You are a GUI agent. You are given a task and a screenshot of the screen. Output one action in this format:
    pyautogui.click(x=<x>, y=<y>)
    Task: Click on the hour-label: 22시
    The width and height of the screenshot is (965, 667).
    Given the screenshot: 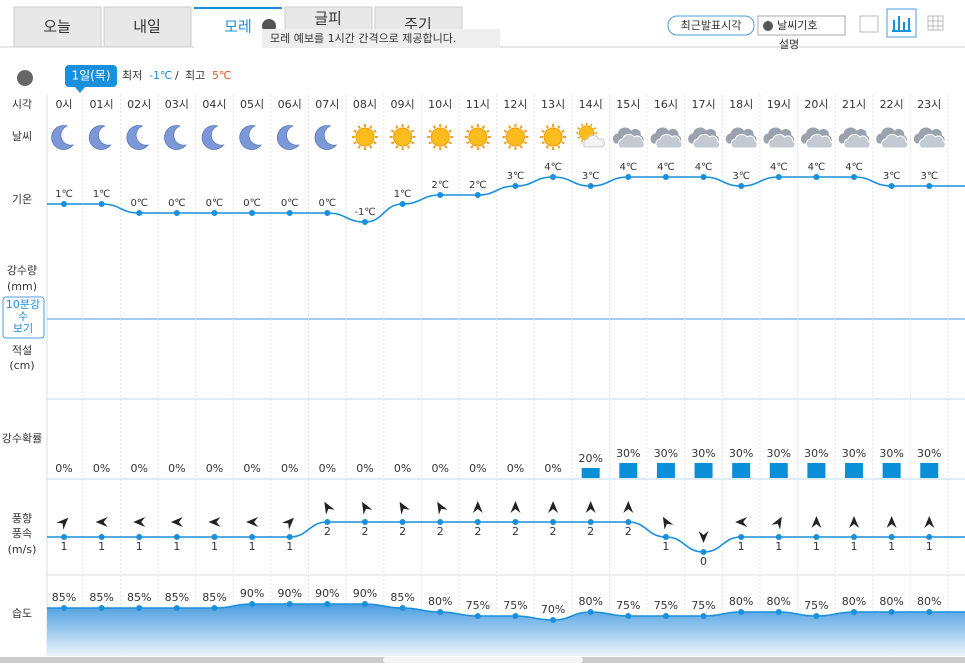 What is the action you would take?
    pyautogui.click(x=892, y=104)
    